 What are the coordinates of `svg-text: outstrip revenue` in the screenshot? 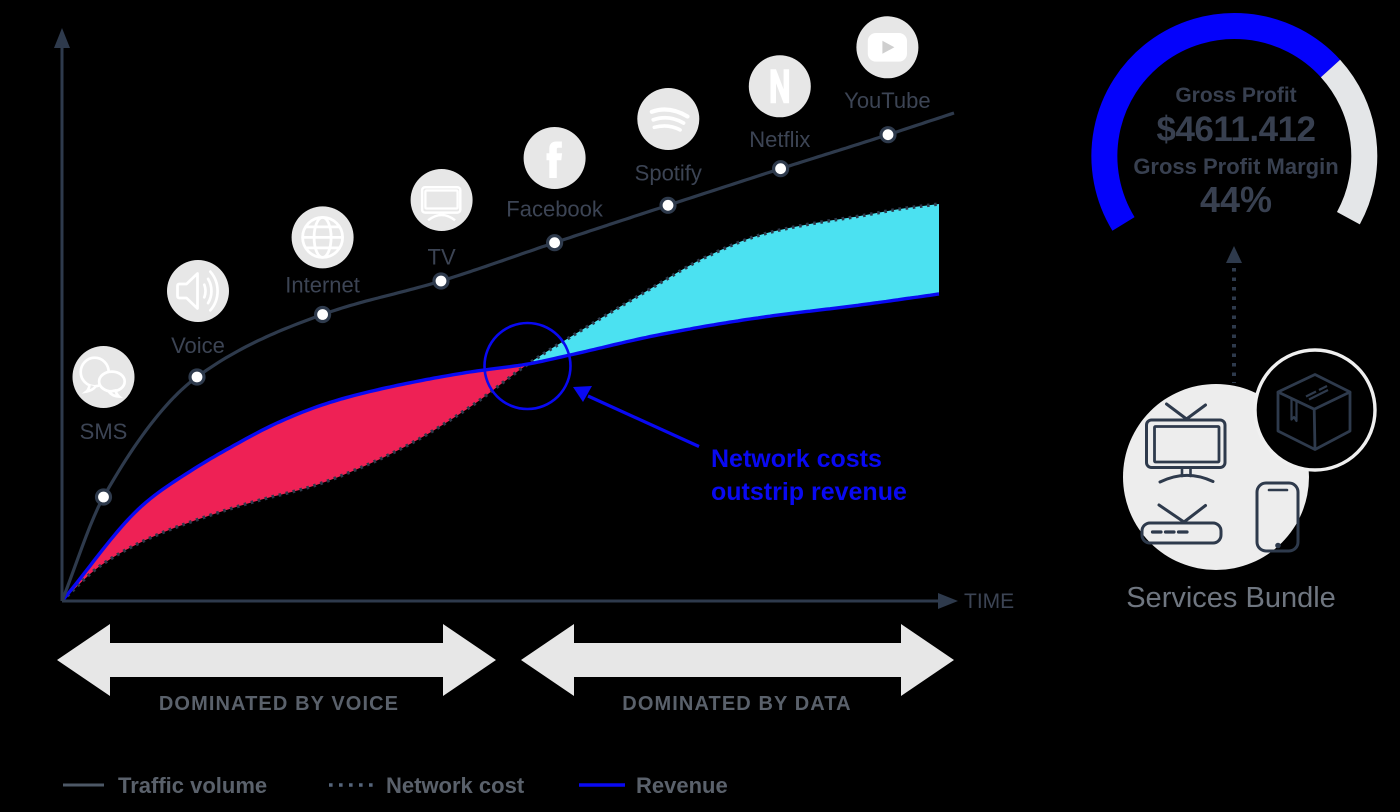 It's located at (809, 492).